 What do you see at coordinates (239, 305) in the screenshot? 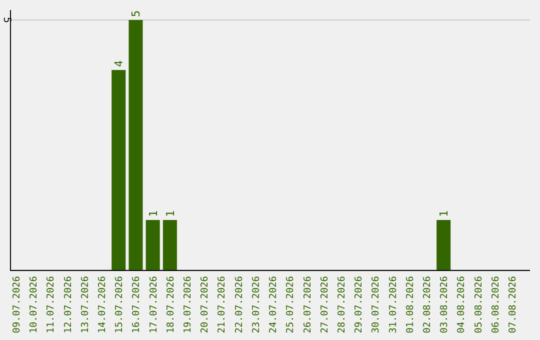
I see `x-tick-label: 22.07.2026` at bounding box center [239, 305].